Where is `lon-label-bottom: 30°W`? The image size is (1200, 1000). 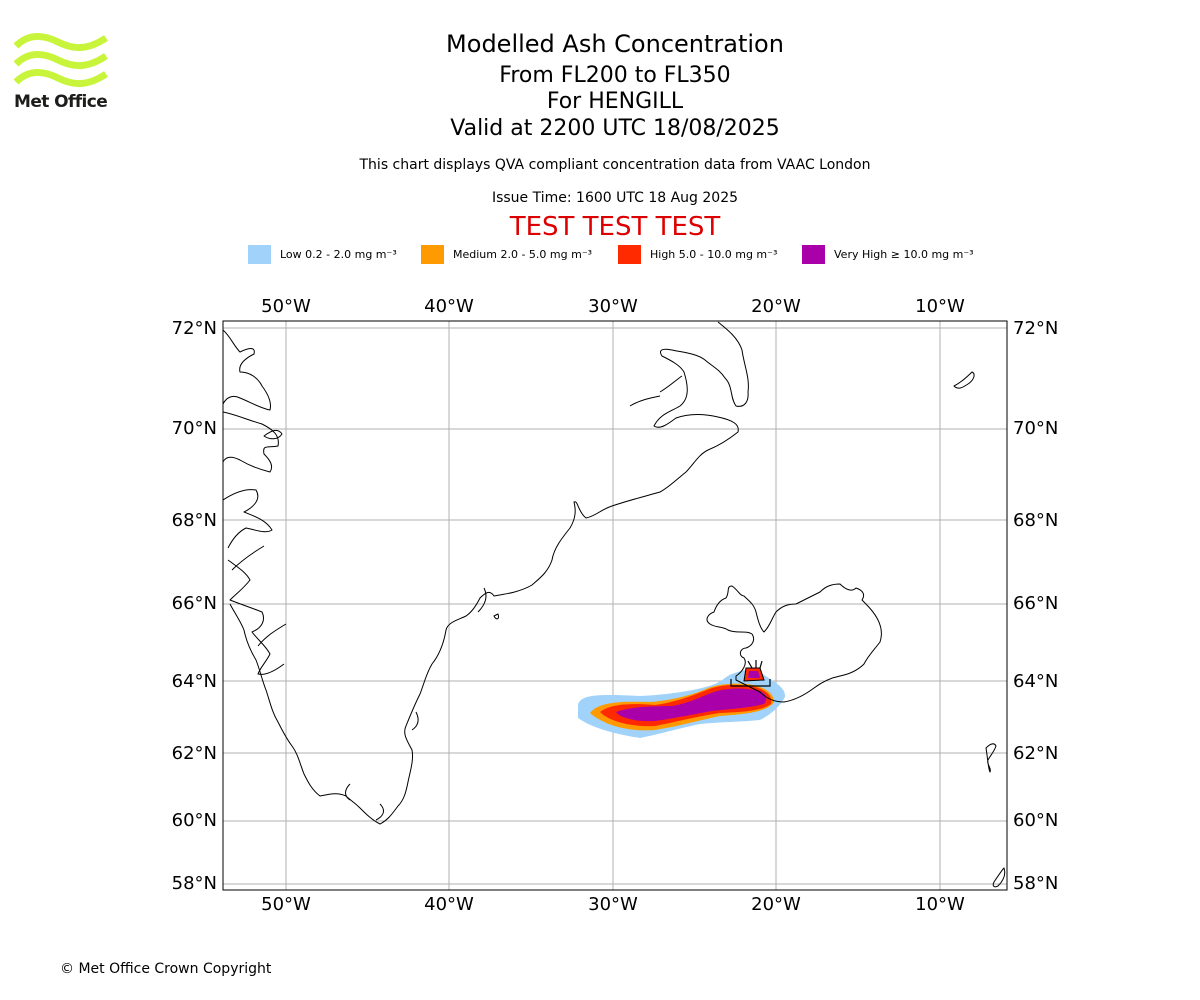
lon-label-bottom: 30°W is located at coordinates (613, 904).